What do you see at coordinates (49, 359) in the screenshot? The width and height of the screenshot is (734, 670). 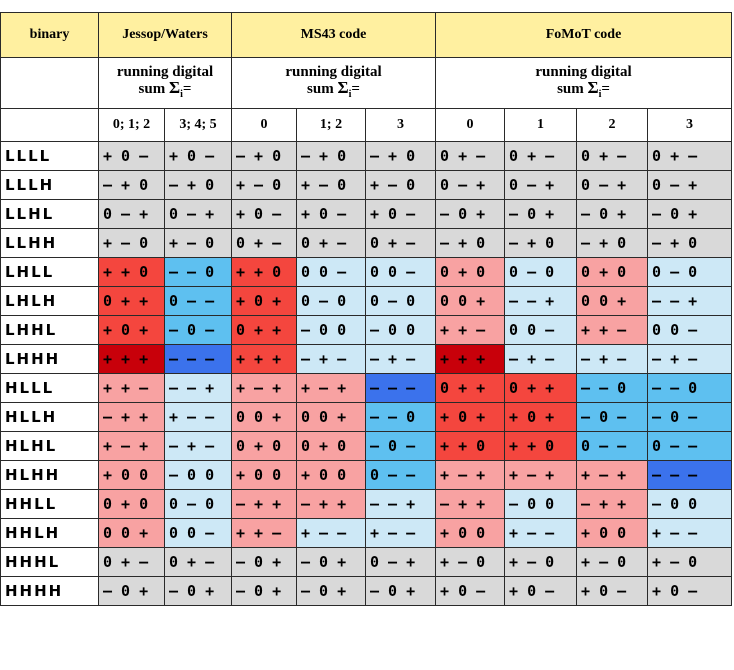 I see `binary-word: LHHH` at bounding box center [49, 359].